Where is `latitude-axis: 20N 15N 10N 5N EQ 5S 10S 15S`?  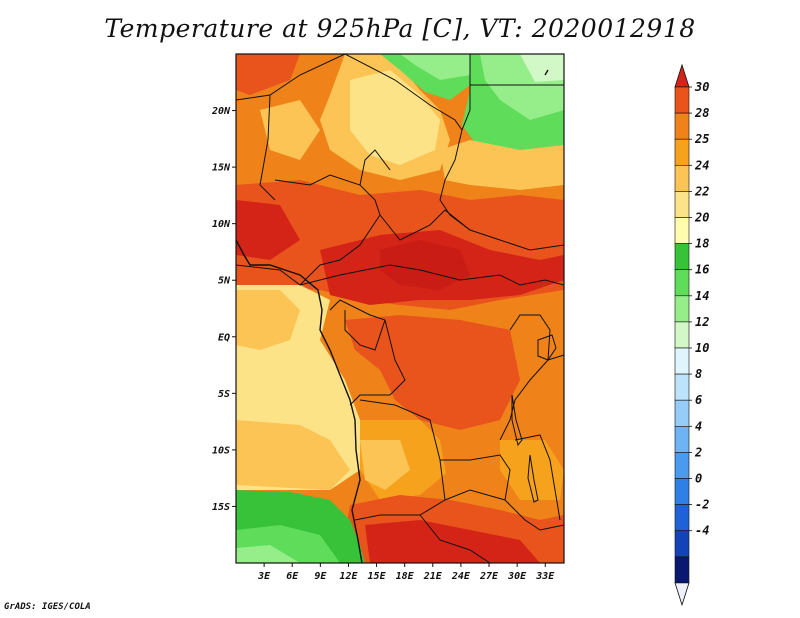 latitude-axis: 20N 15N 10N 5N EQ 5S 10S 15S is located at coordinates (223, 309).